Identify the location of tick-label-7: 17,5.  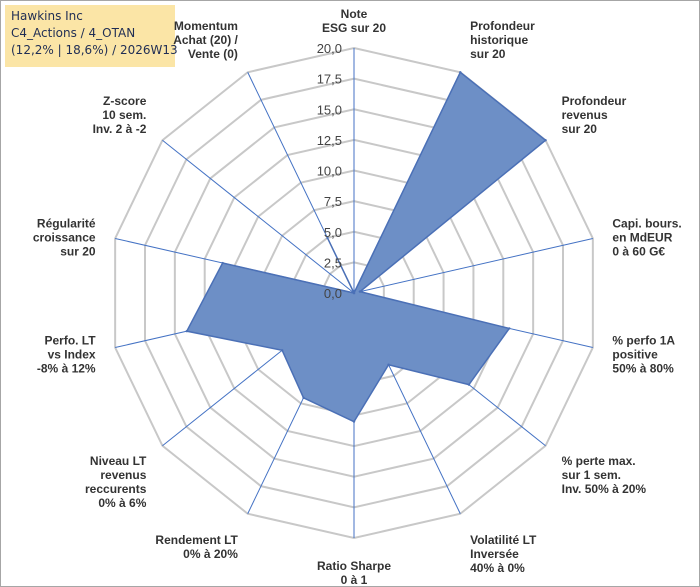
(329, 79).